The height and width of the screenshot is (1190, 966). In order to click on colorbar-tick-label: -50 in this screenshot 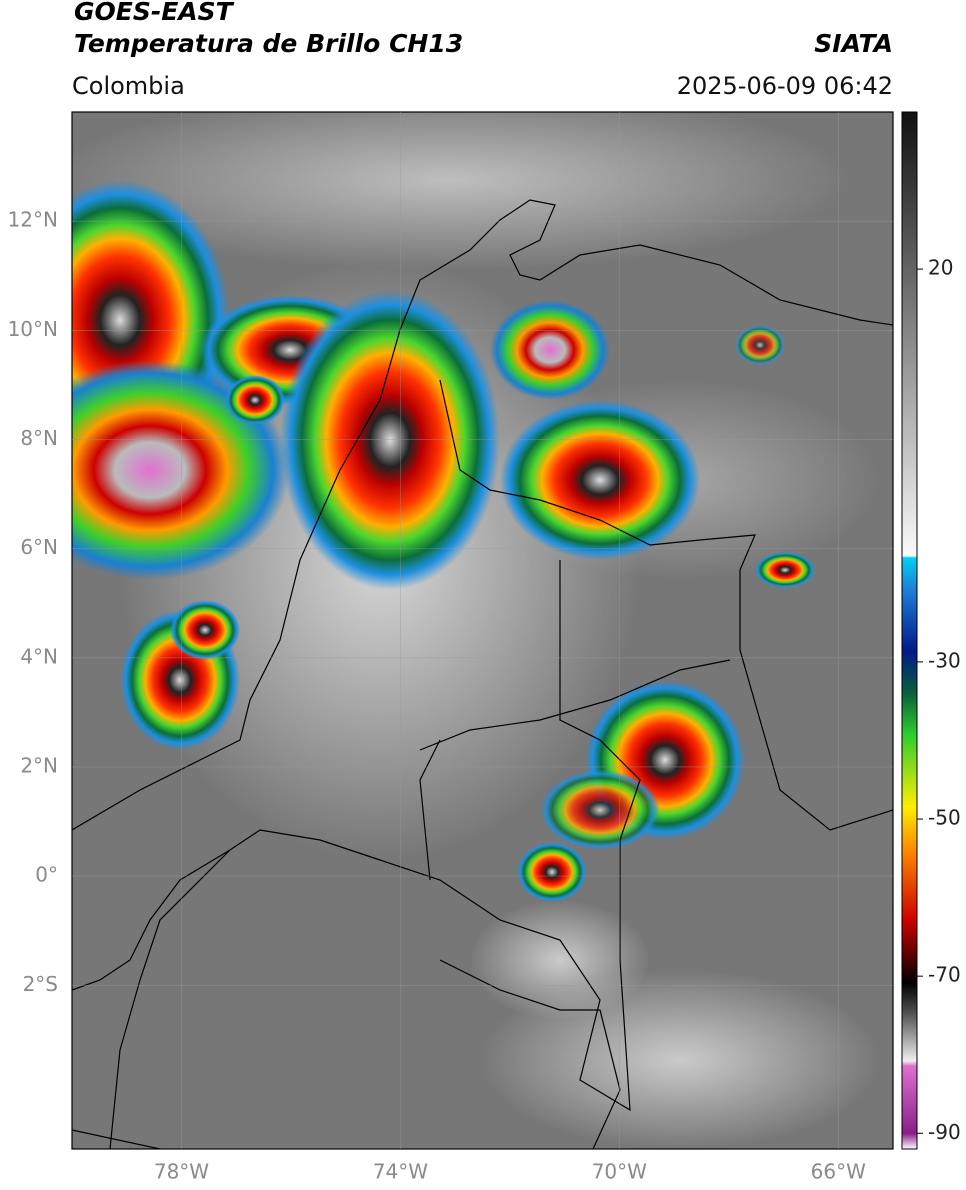, I will do `click(944, 818)`.